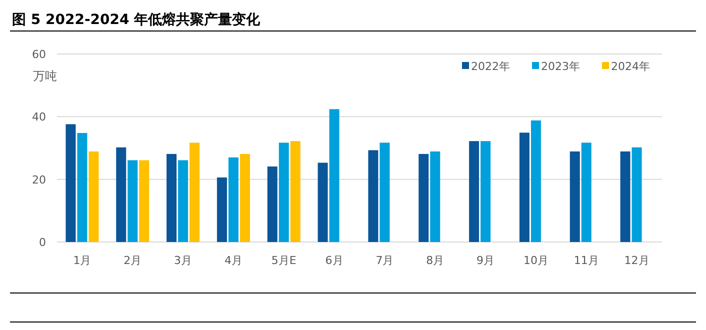 This screenshot has height=330, width=706. I want to click on y-tick-label: 40, so click(39, 117).